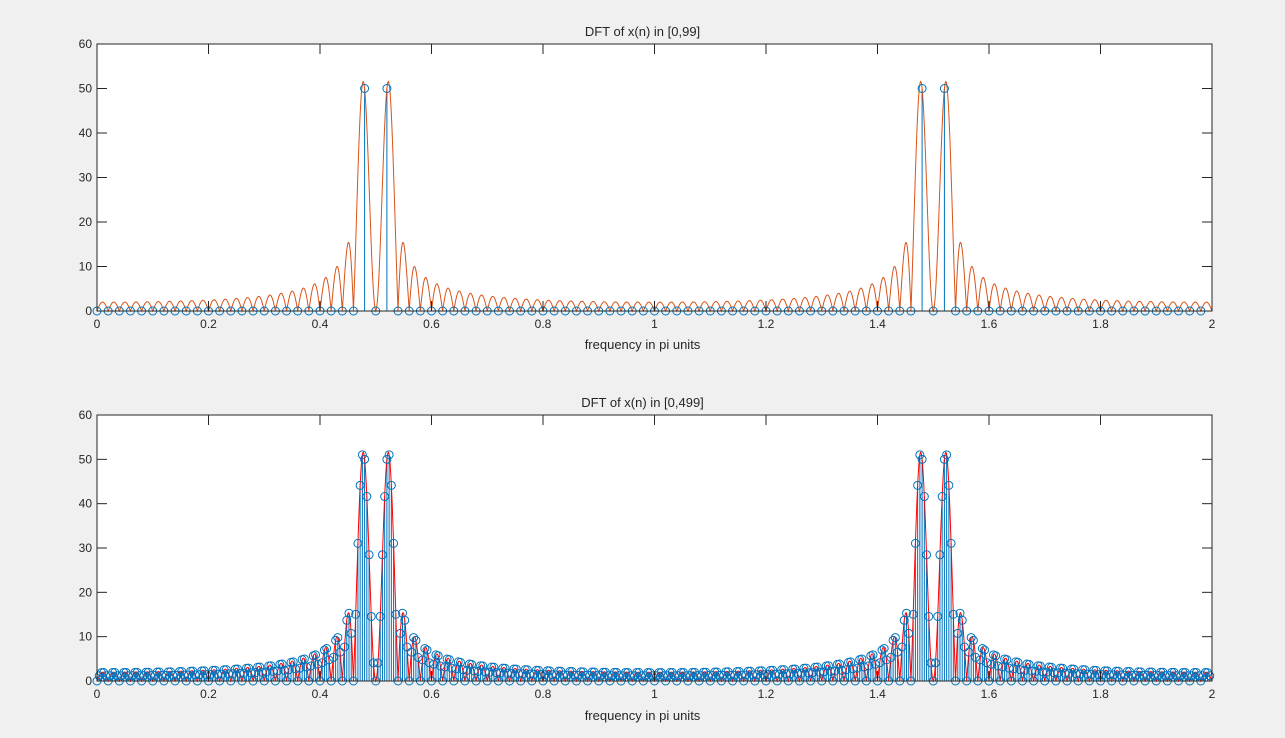  Describe the element at coordinates (642, 344) in the screenshot. I see `top-chart-xlabel: frequency in pi units` at that location.